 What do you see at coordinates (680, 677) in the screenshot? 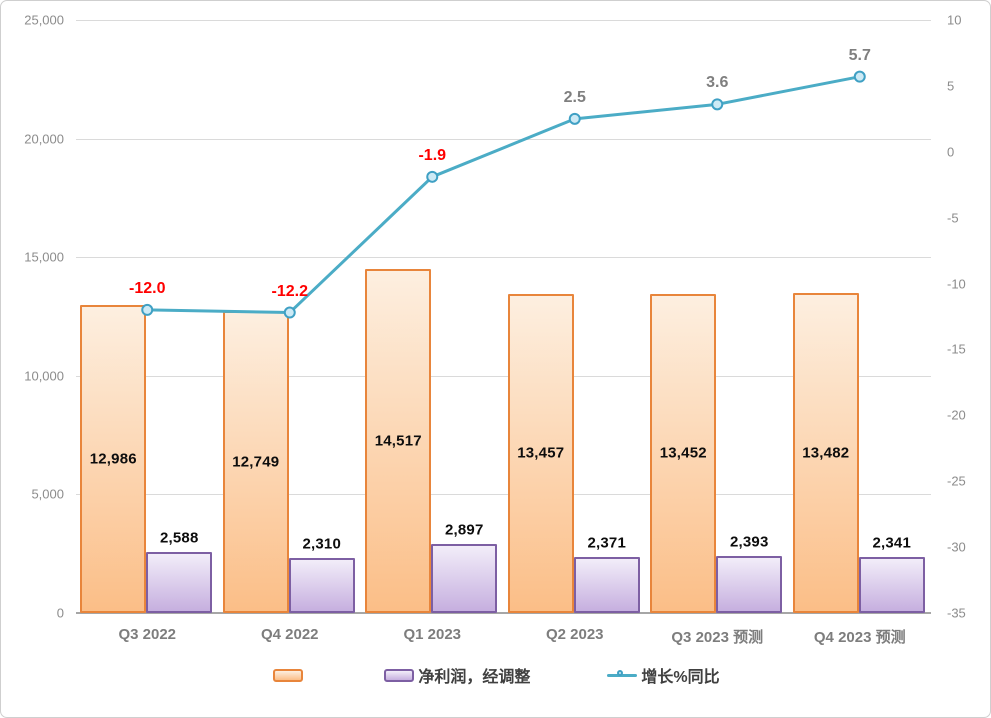
I see `legend-label-growth: 增长%同比` at bounding box center [680, 677].